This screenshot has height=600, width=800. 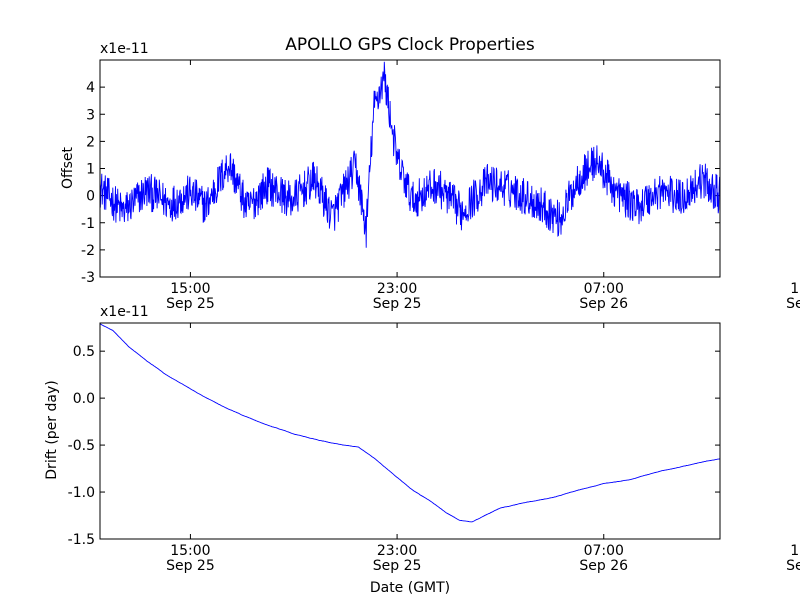 What do you see at coordinates (410, 45) in the screenshot?
I see `figure-title: APOLLO GPS Clock Properties` at bounding box center [410, 45].